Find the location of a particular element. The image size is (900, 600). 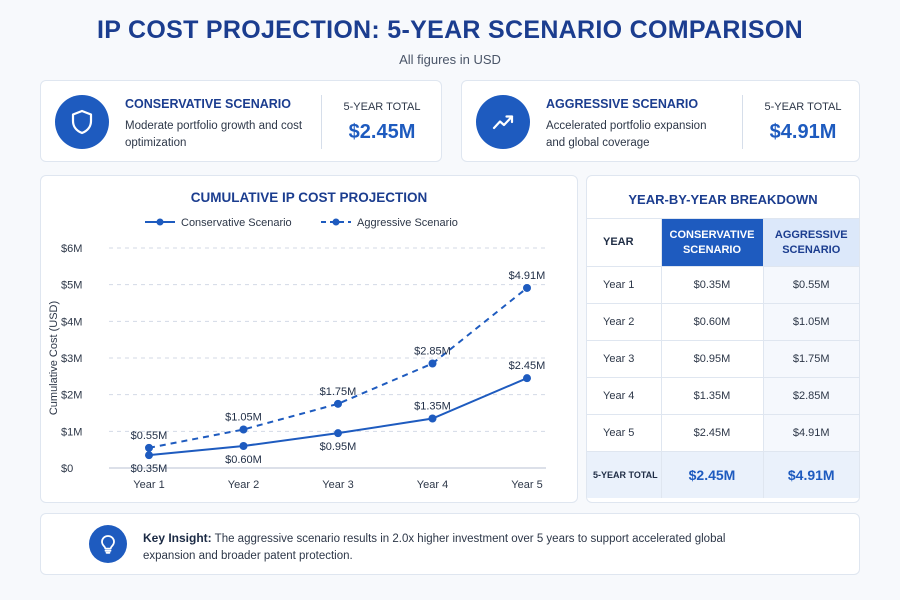

row-year: Year 5 is located at coordinates (624, 433).